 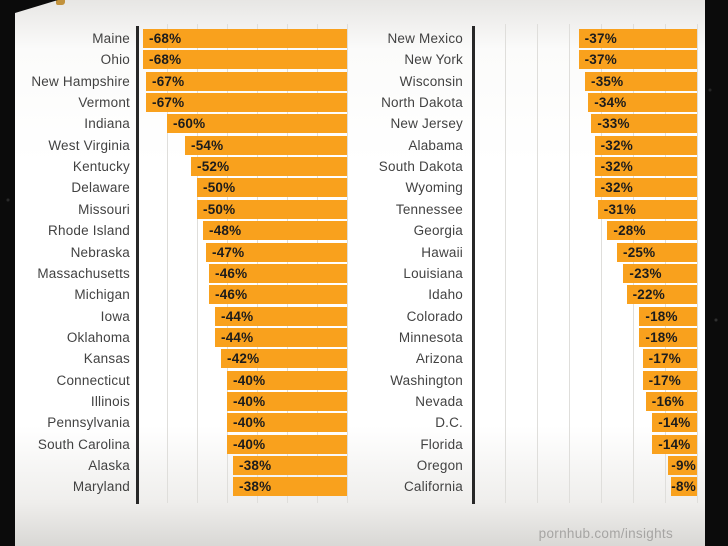 I want to click on state-label: Missouri, so click(x=104, y=209).